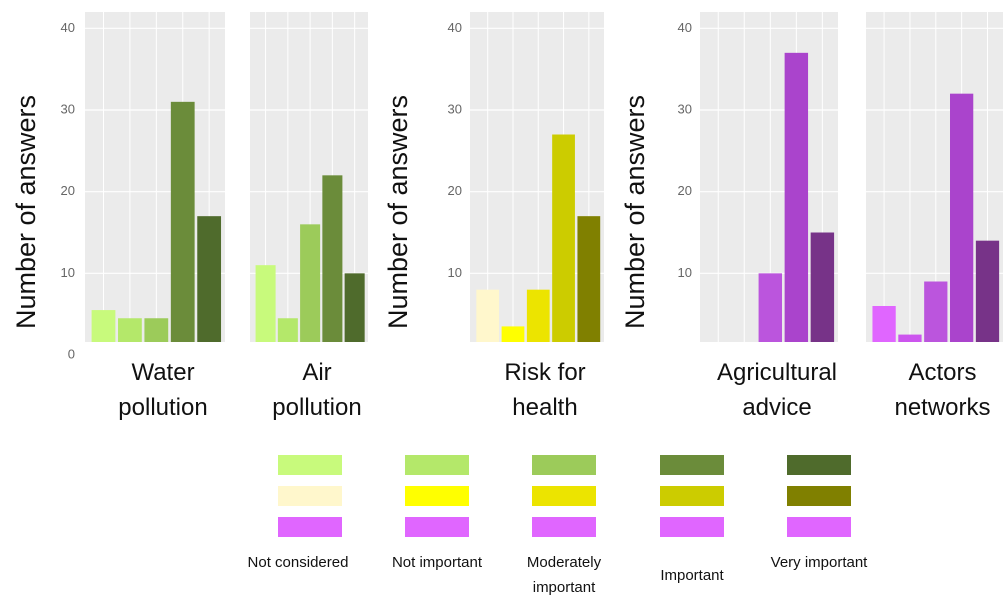 Image resolution: width=1003 pixels, height=601 pixels. Describe the element at coordinates (317, 390) in the screenshot. I see `panel-title: Air pollution` at that location.